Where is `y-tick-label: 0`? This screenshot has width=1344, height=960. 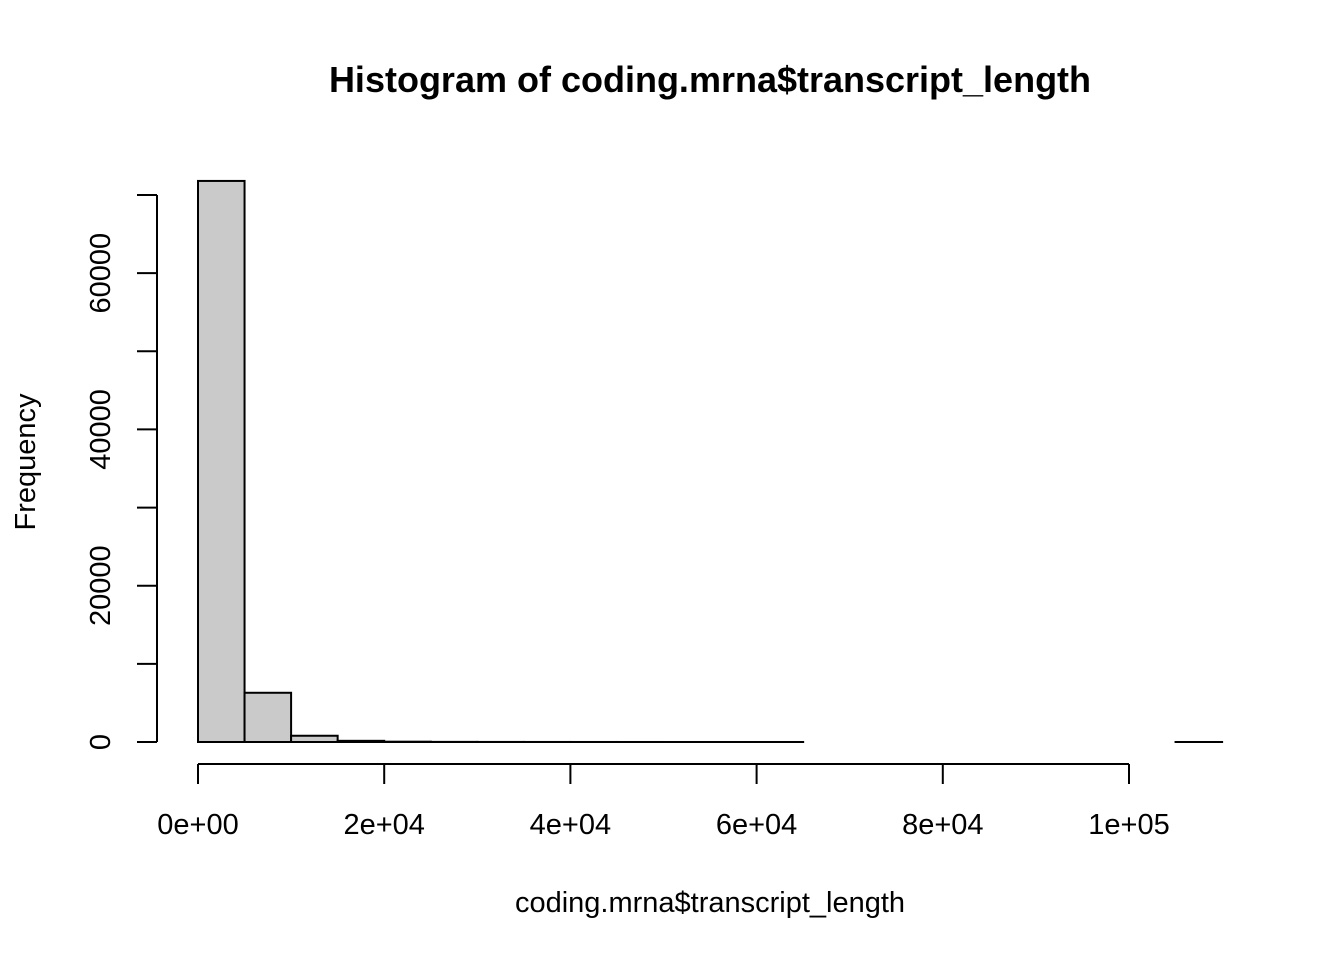 y-tick-label: 0 is located at coordinates (101, 742).